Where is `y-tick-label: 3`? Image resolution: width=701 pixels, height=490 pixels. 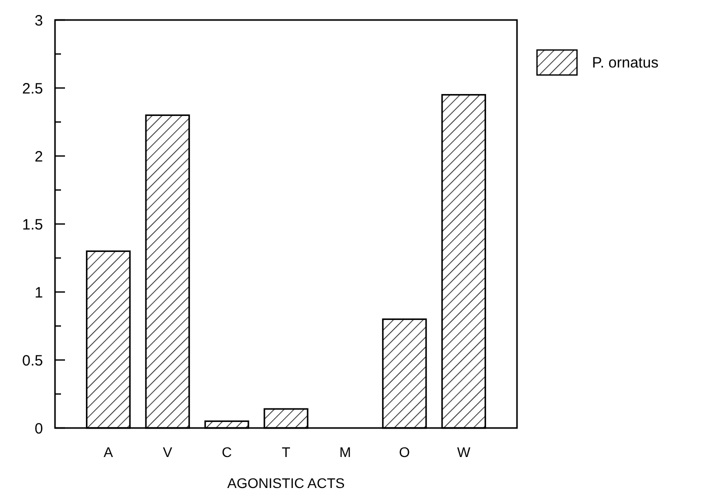 y-tick-label: 3 is located at coordinates (38, 21).